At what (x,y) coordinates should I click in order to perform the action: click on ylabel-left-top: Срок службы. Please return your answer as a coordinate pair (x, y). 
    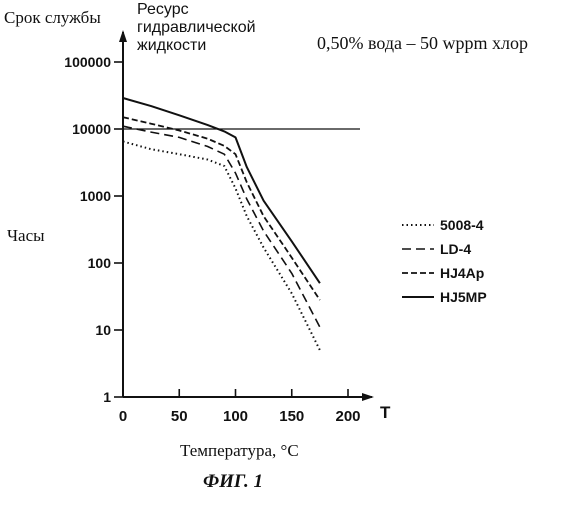
    Looking at the image, I should click on (52, 18).